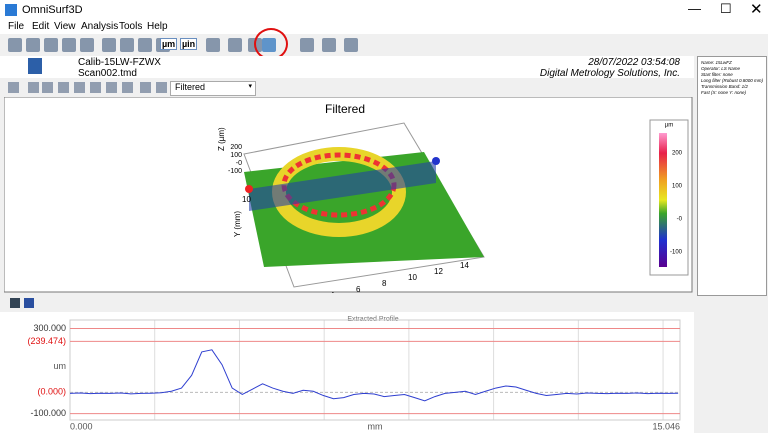 The height and width of the screenshot is (433, 768). Describe the element at coordinates (717, 74) in the screenshot. I see `info-line: Start filter: none` at that location.